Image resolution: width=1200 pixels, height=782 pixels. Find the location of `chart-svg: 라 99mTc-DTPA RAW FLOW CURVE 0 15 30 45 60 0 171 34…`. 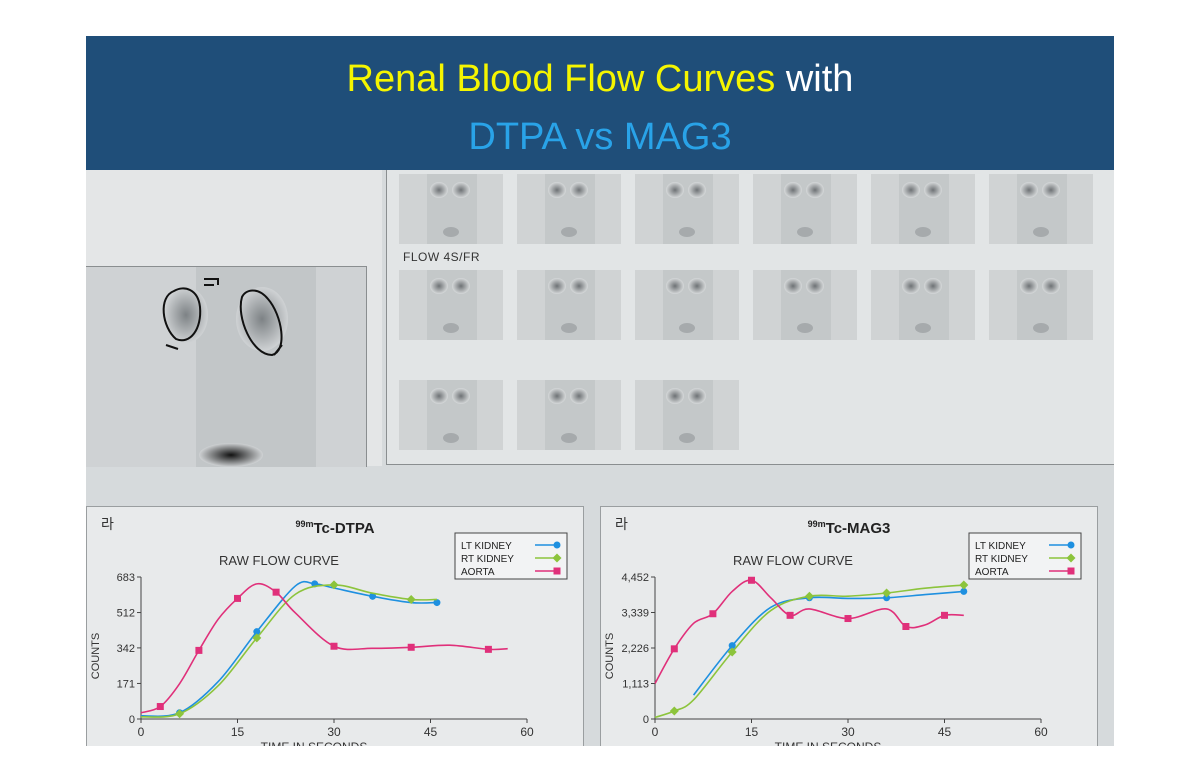

chart-svg: 라 99mTc-DTPA RAW FLOW CURVE 0 15 30 45 60 0 171 34… is located at coordinates (329, 631).